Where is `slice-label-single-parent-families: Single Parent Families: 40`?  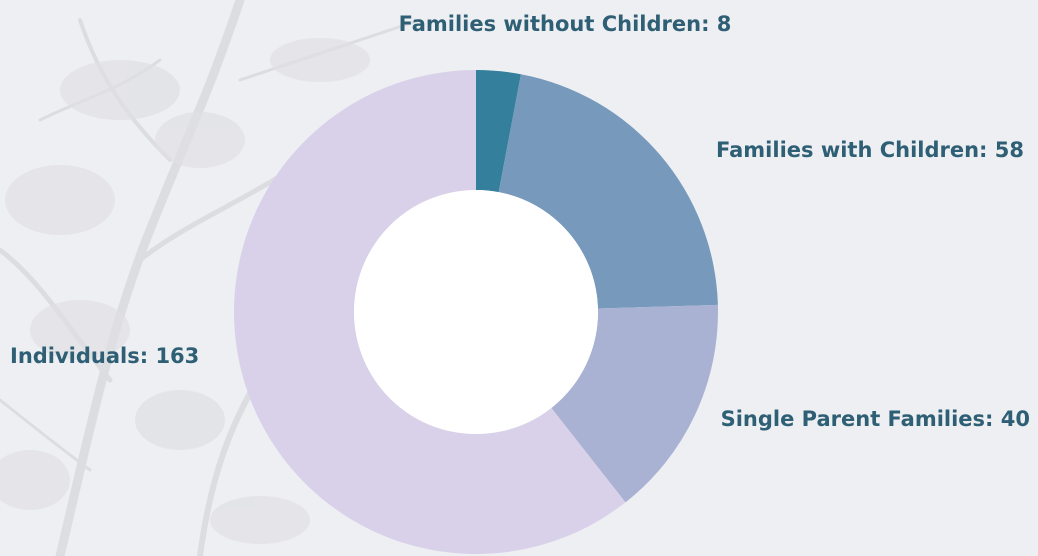
slice-label-single-parent-families: Single Parent Families: 40 is located at coordinates (875, 419).